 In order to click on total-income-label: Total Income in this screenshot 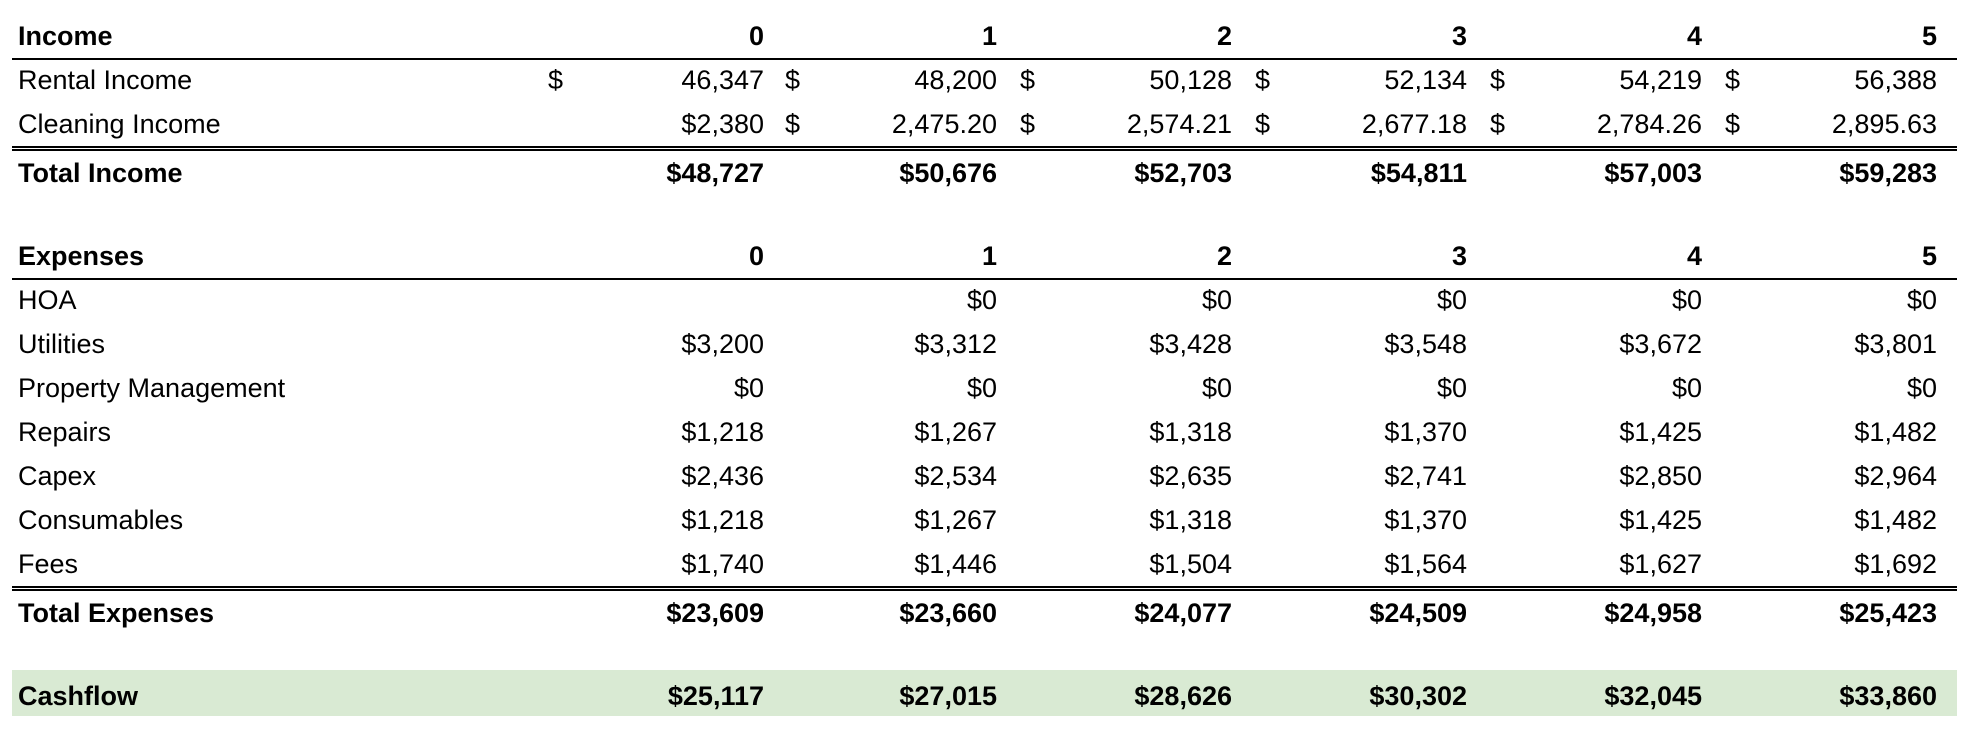, I will do `click(100, 173)`.